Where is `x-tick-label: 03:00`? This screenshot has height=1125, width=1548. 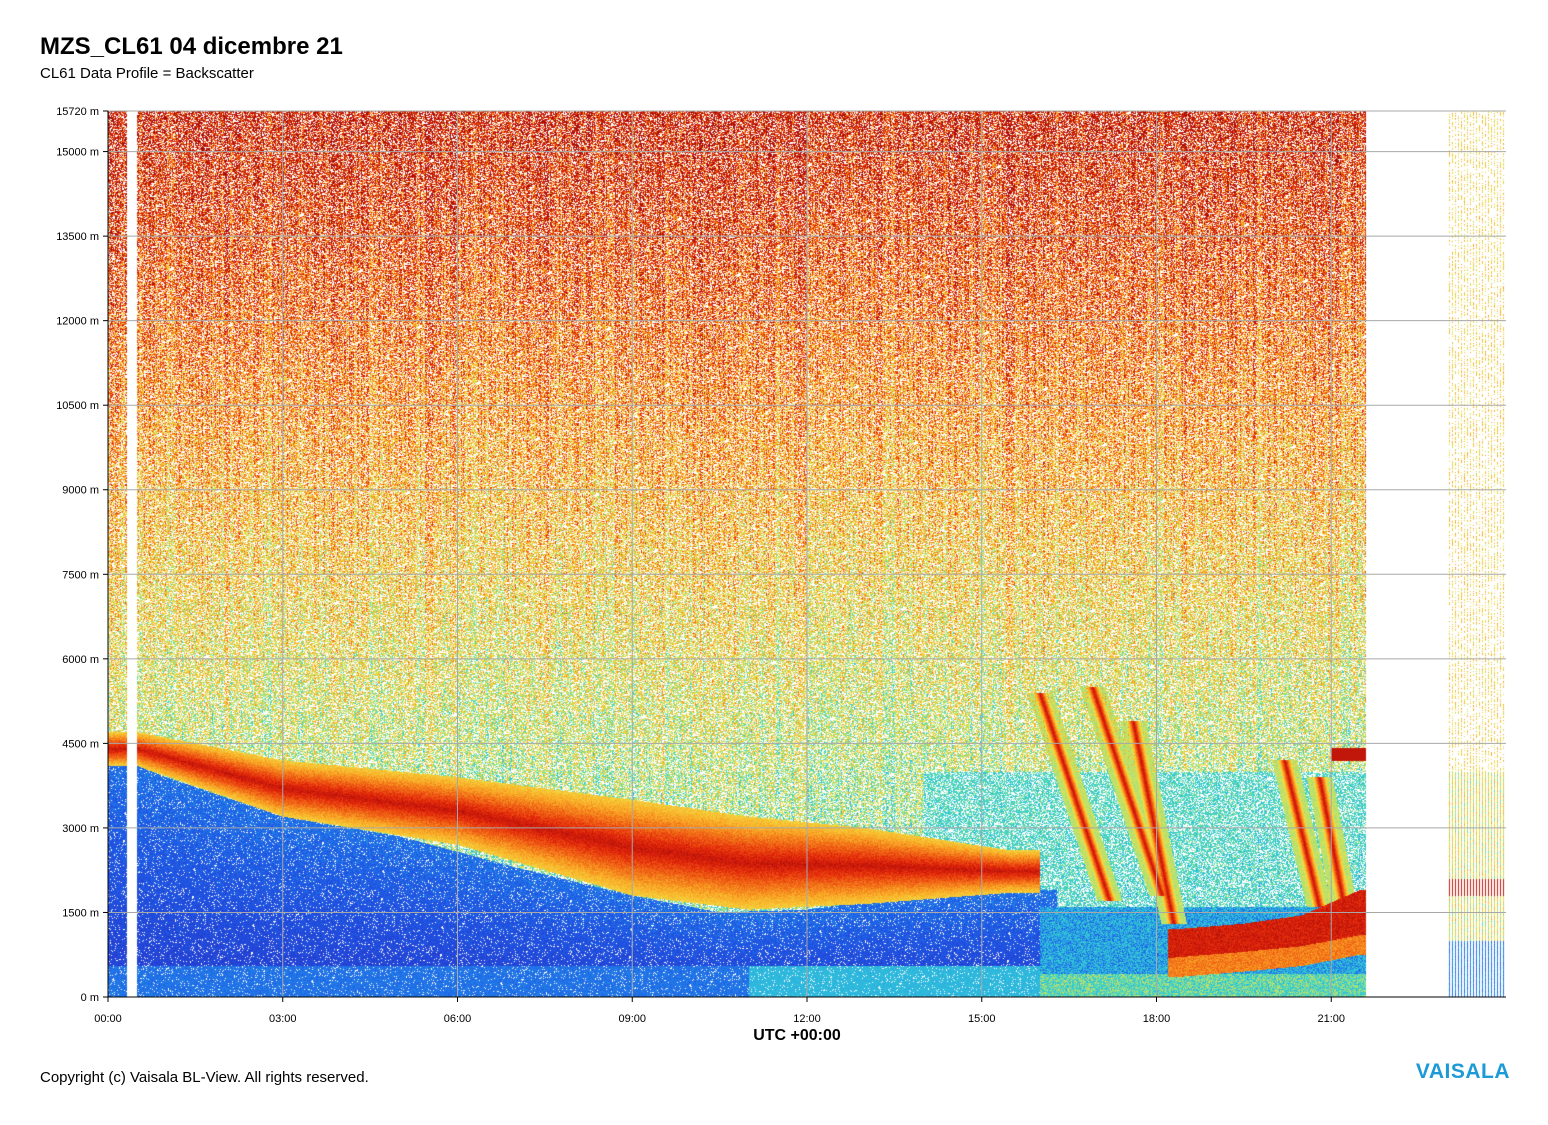 x-tick-label: 03:00 is located at coordinates (283, 1019).